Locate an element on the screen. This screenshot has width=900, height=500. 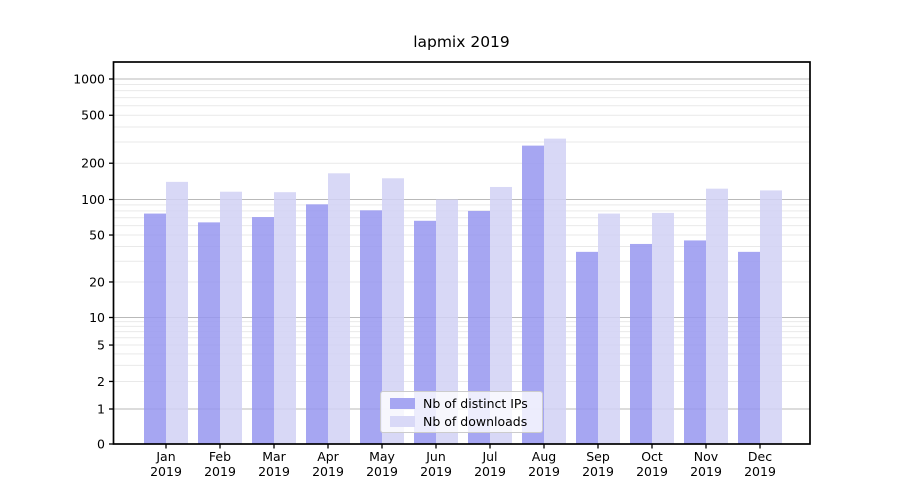
bar-distinct-ips-sep is located at coordinates (587, 347).